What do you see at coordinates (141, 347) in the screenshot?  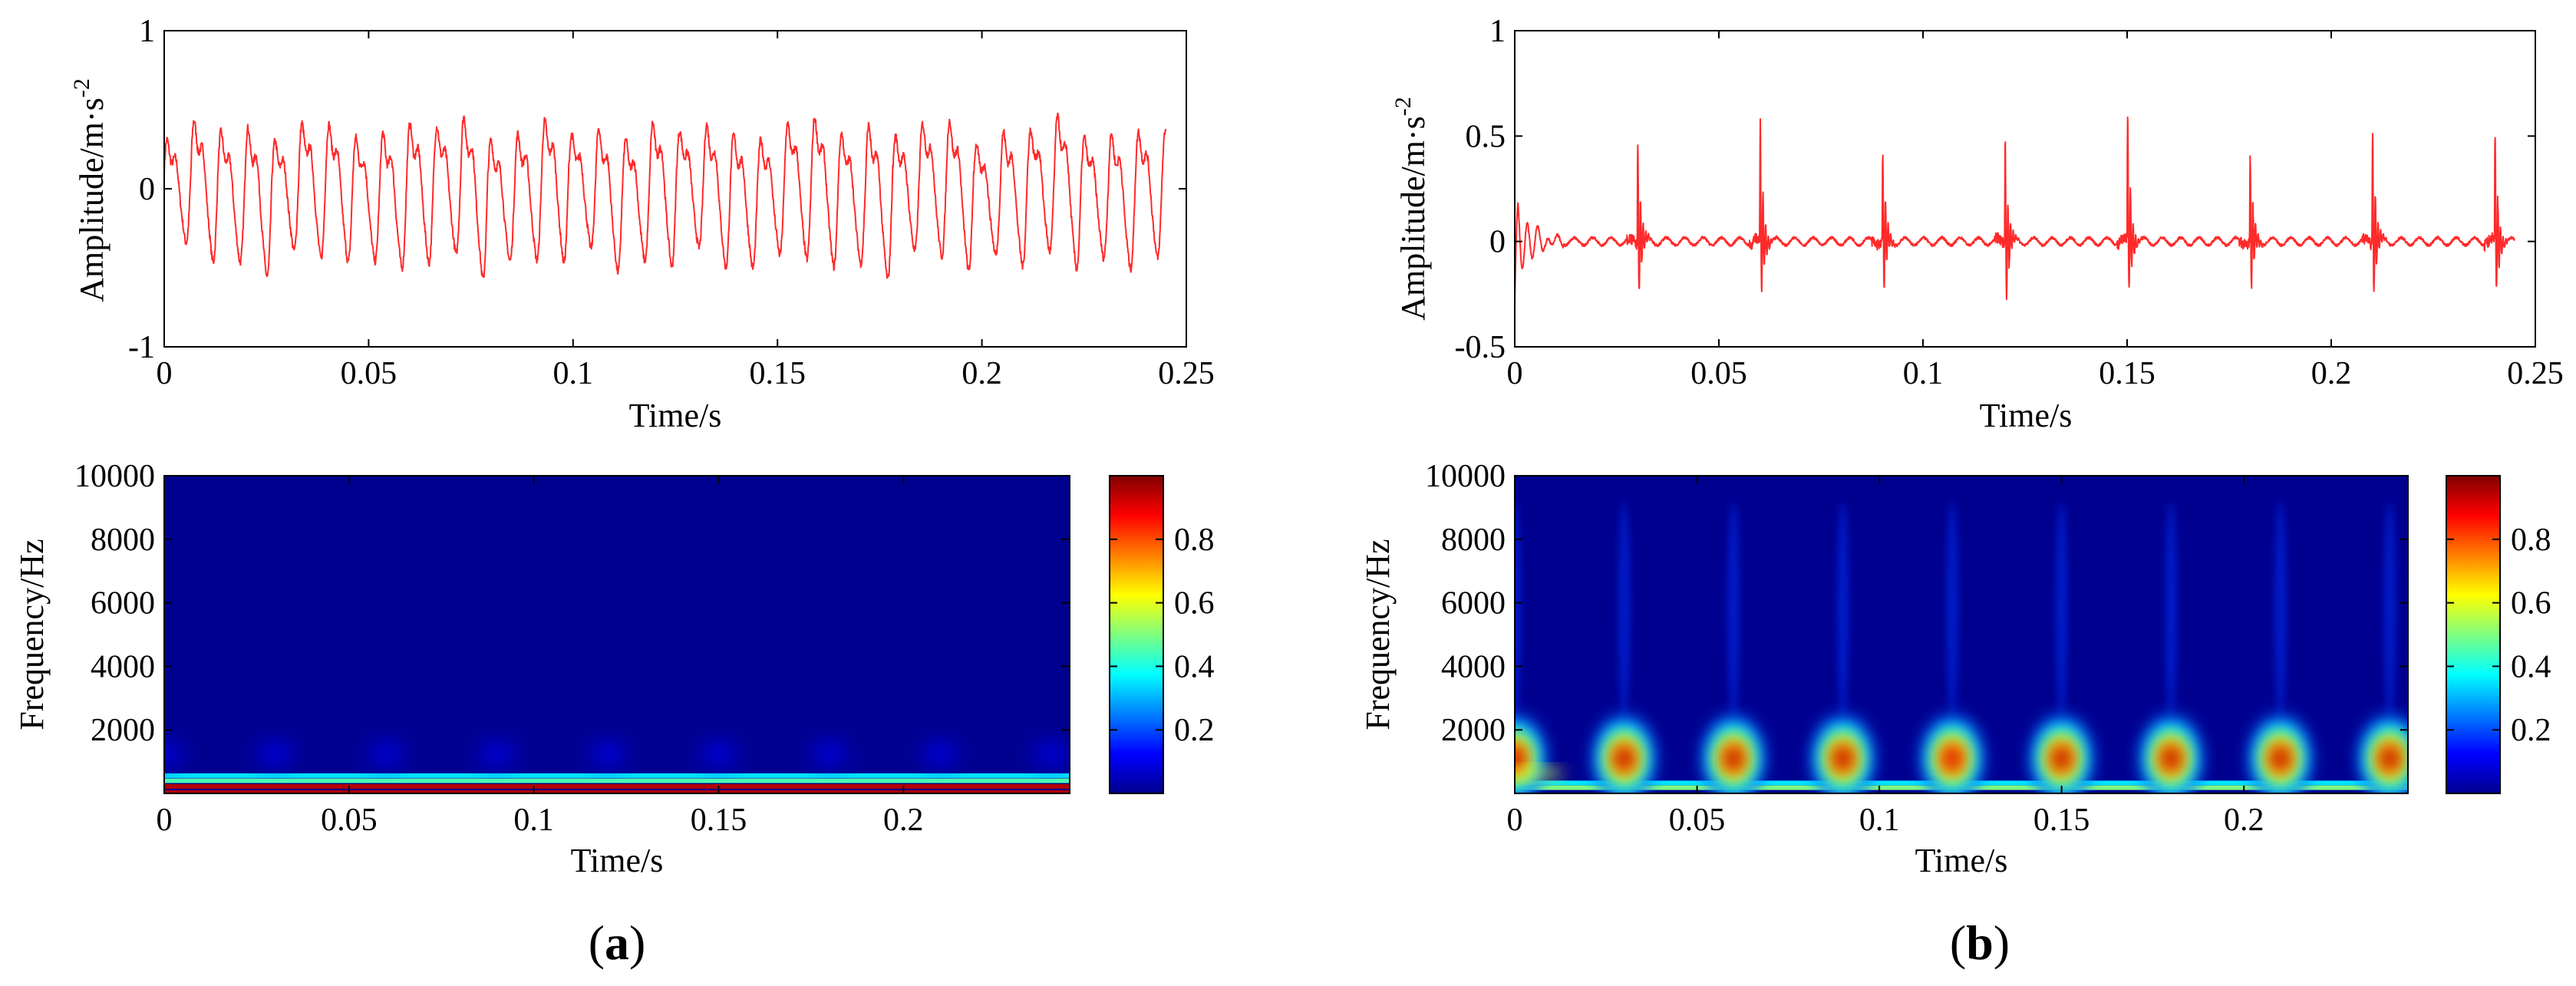 I see `y-tick-label: -1` at bounding box center [141, 347].